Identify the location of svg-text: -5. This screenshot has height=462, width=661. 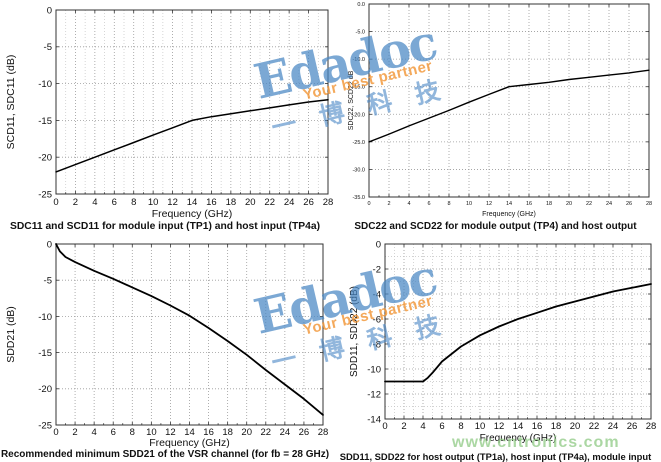
(48, 47).